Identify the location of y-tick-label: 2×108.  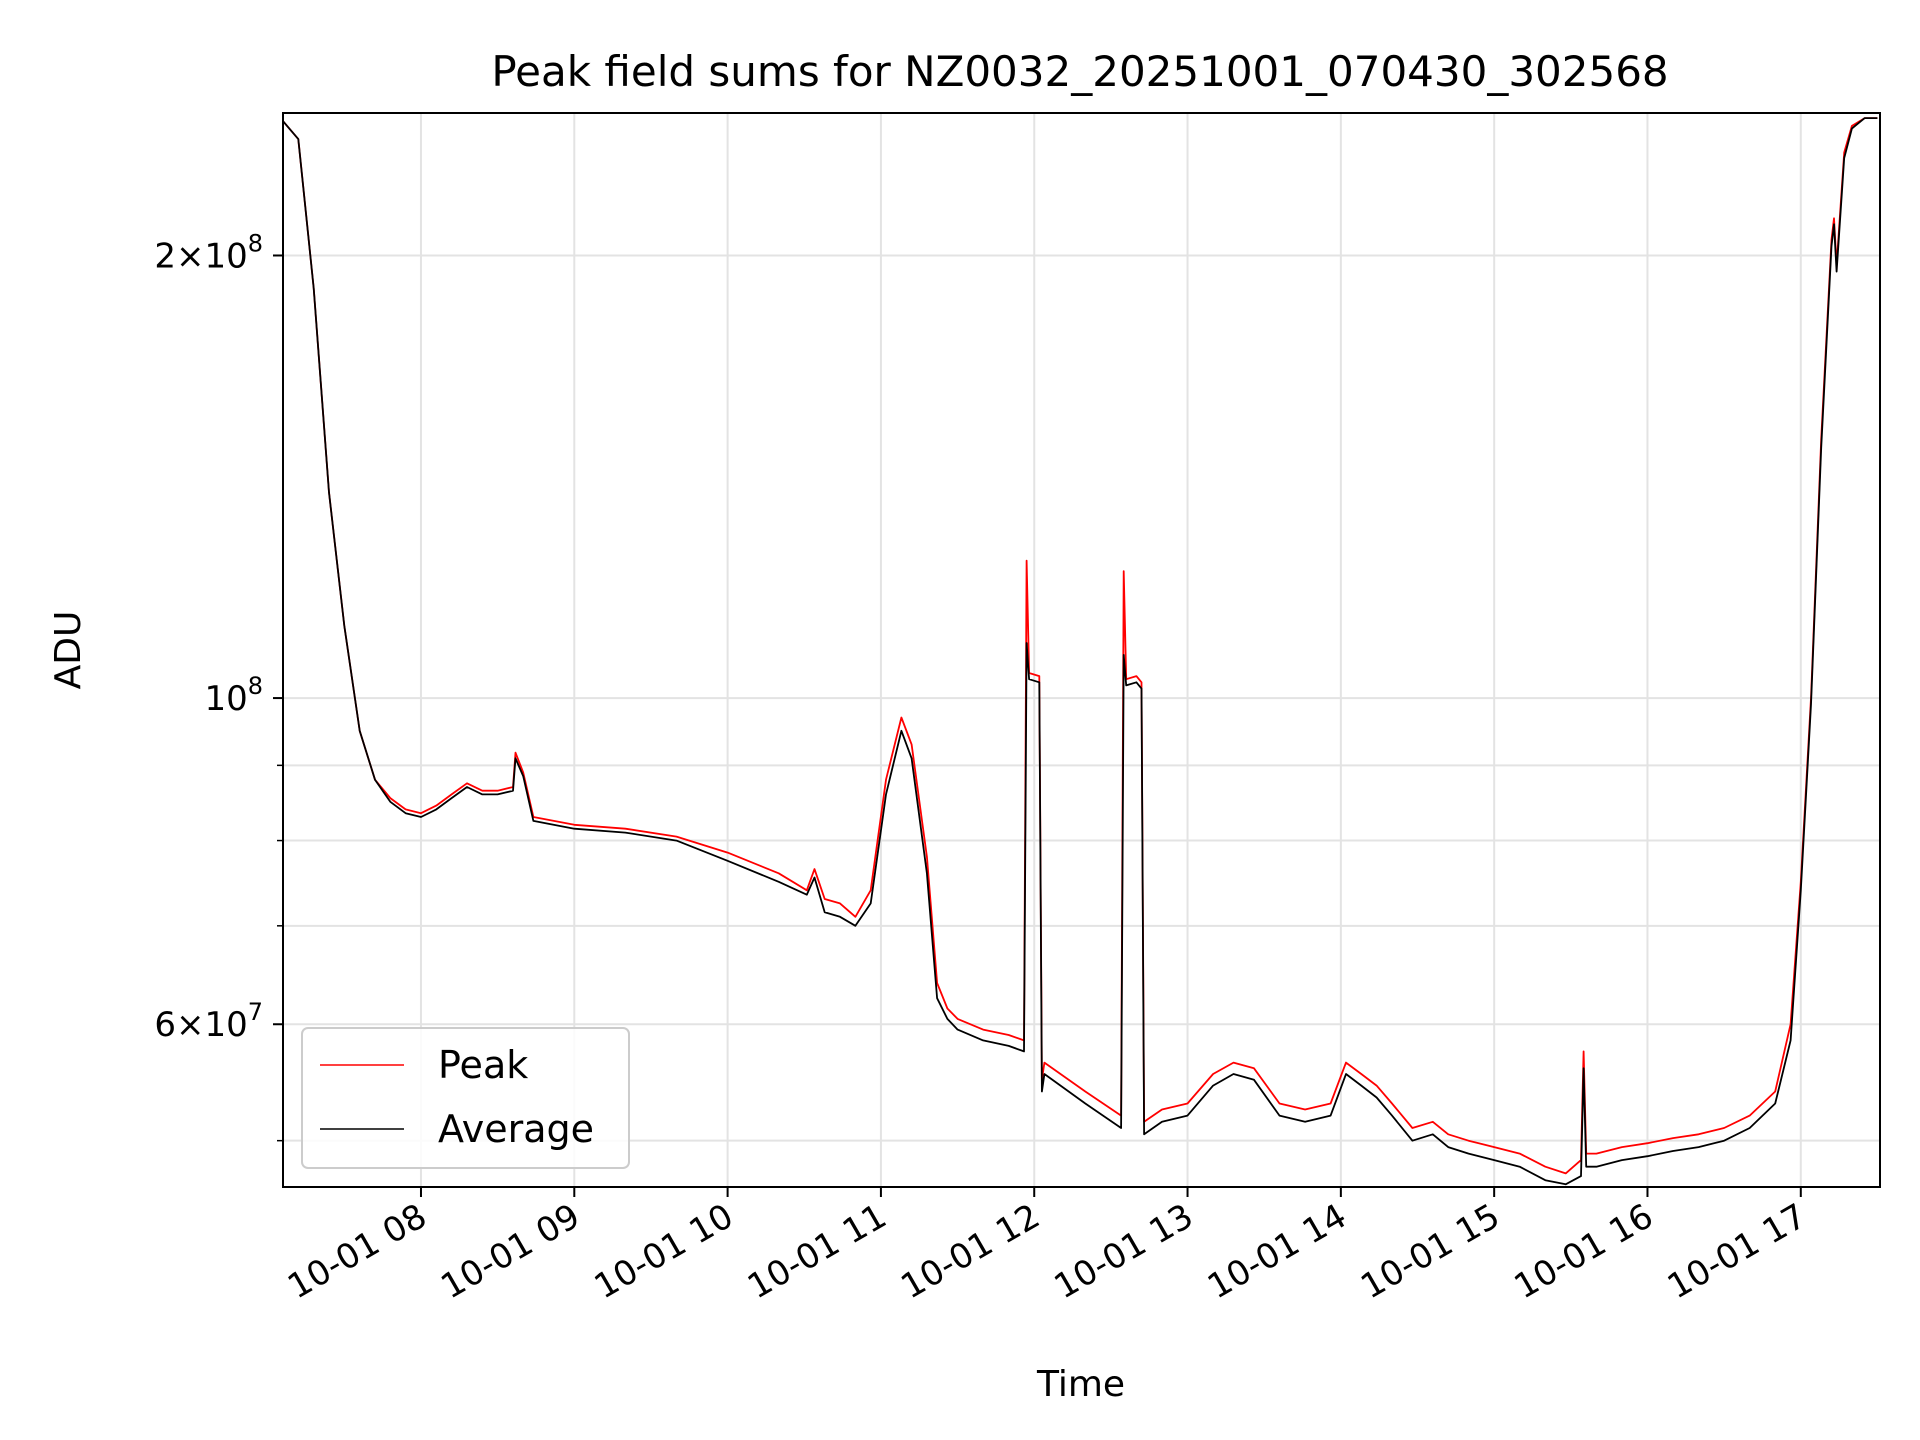
(208, 252).